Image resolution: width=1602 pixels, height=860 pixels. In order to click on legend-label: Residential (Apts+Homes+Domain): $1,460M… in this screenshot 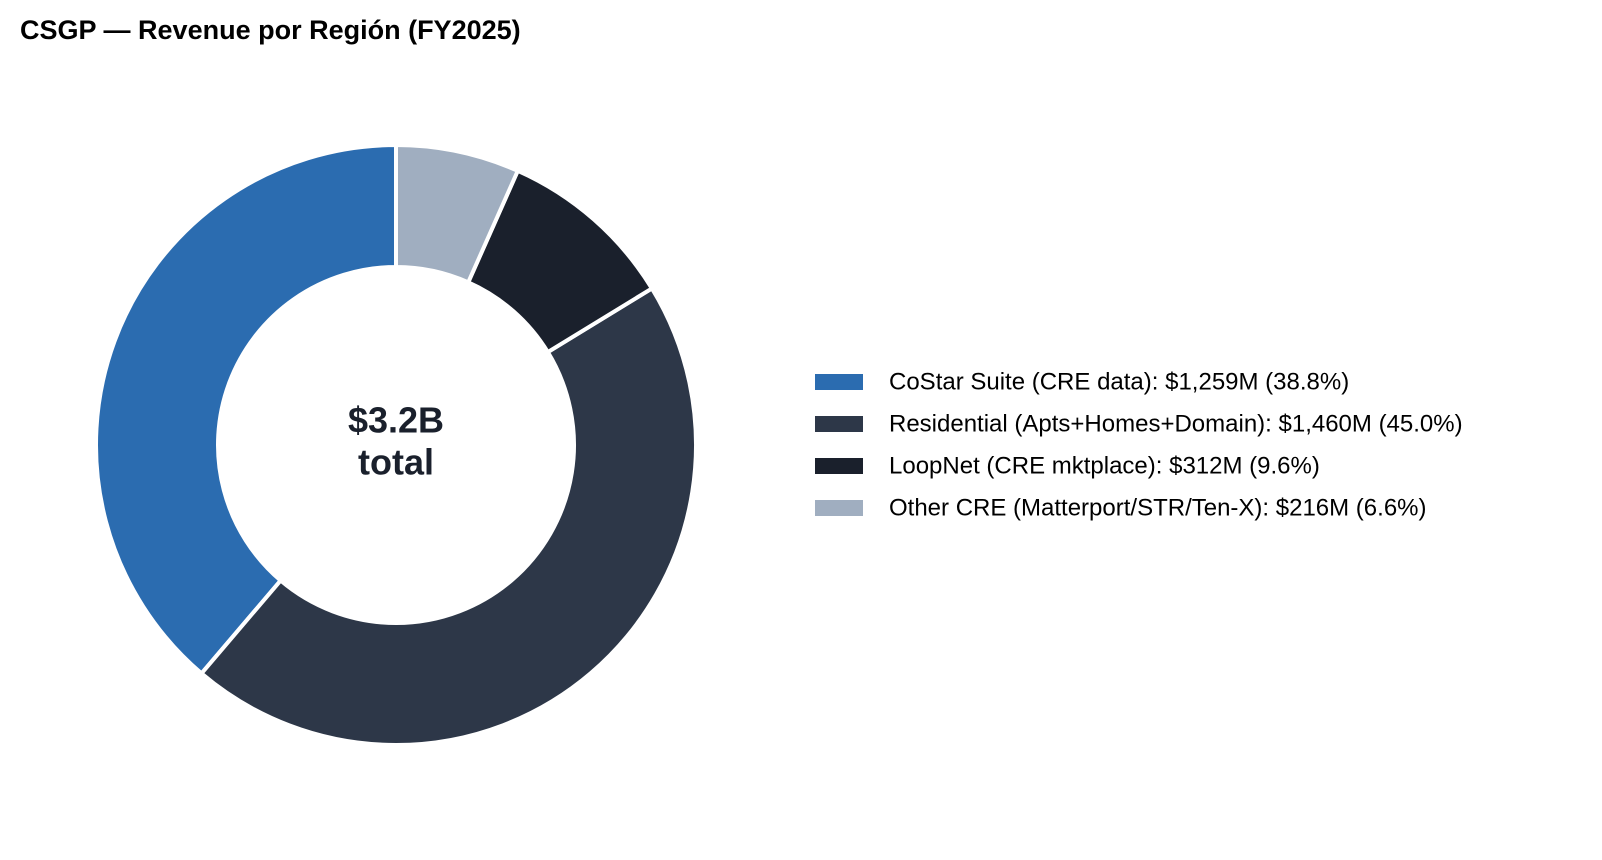, I will do `click(1176, 423)`.